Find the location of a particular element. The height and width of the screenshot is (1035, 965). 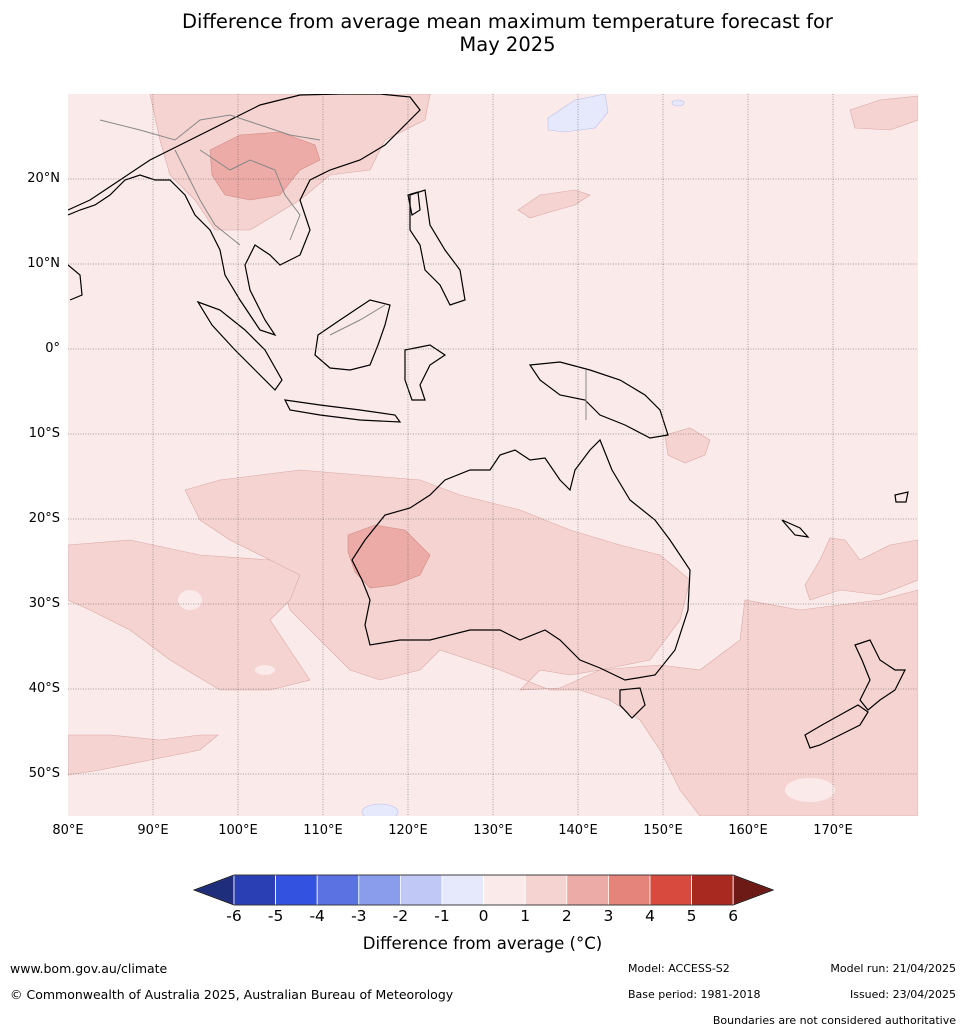

colorbar-tick-label: -5 is located at coordinates (275, 916).